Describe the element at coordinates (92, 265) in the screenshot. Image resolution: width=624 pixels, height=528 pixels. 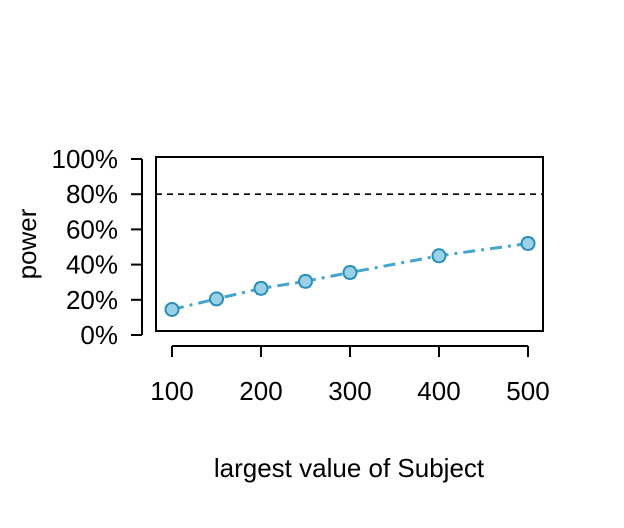
I see `y-tick-label: 40%` at that location.